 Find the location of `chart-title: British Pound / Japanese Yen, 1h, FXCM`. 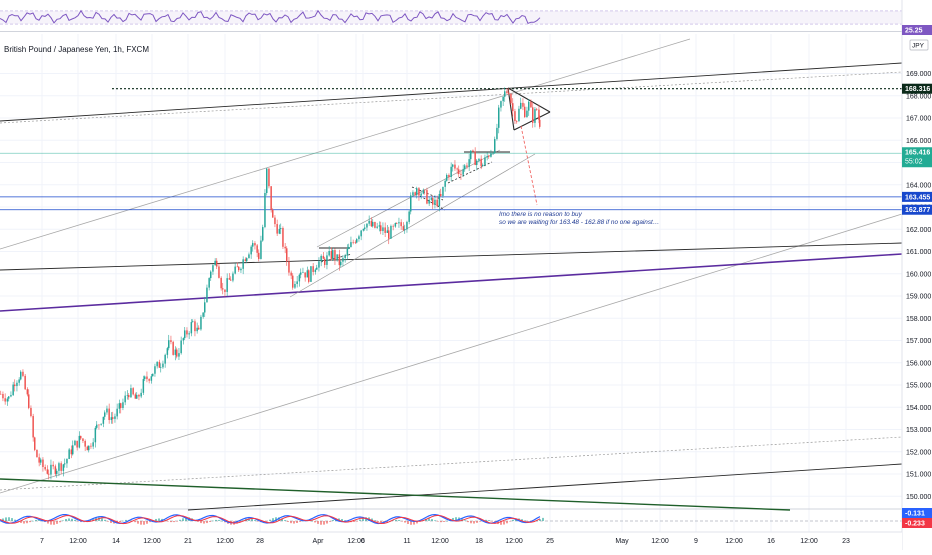

chart-title: British Pound / Japanese Yen, 1h, FXCM is located at coordinates (76, 49).